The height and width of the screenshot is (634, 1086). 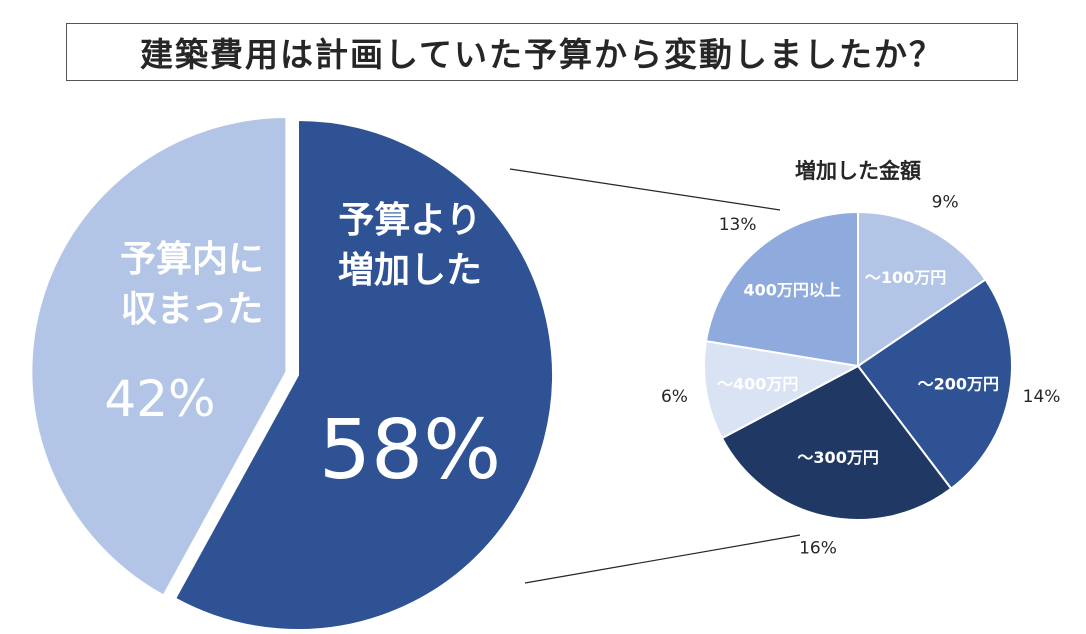 I want to click on sub-chart-title: 増加した金額, so click(x=858, y=171).